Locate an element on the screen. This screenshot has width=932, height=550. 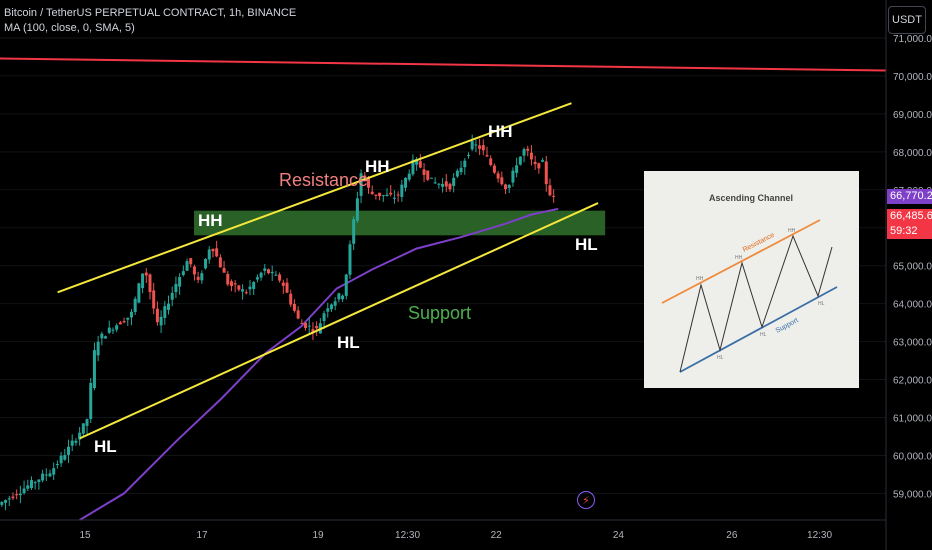
time-axis: 15 17 19 12:30 22 24 26 12:30 is located at coordinates (455, 535).